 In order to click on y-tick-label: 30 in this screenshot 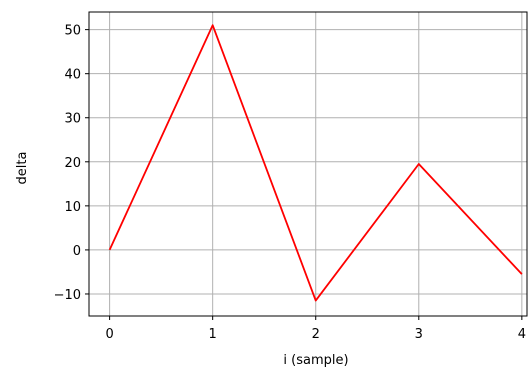, I will do `click(72, 119)`.